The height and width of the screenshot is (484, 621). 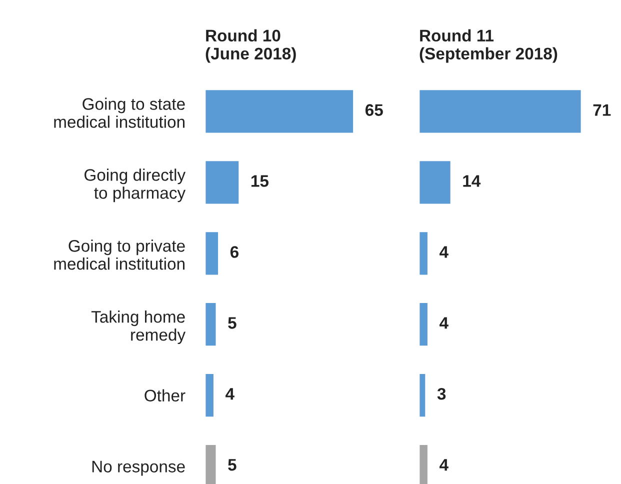 I want to click on data-label: 15, so click(x=260, y=181).